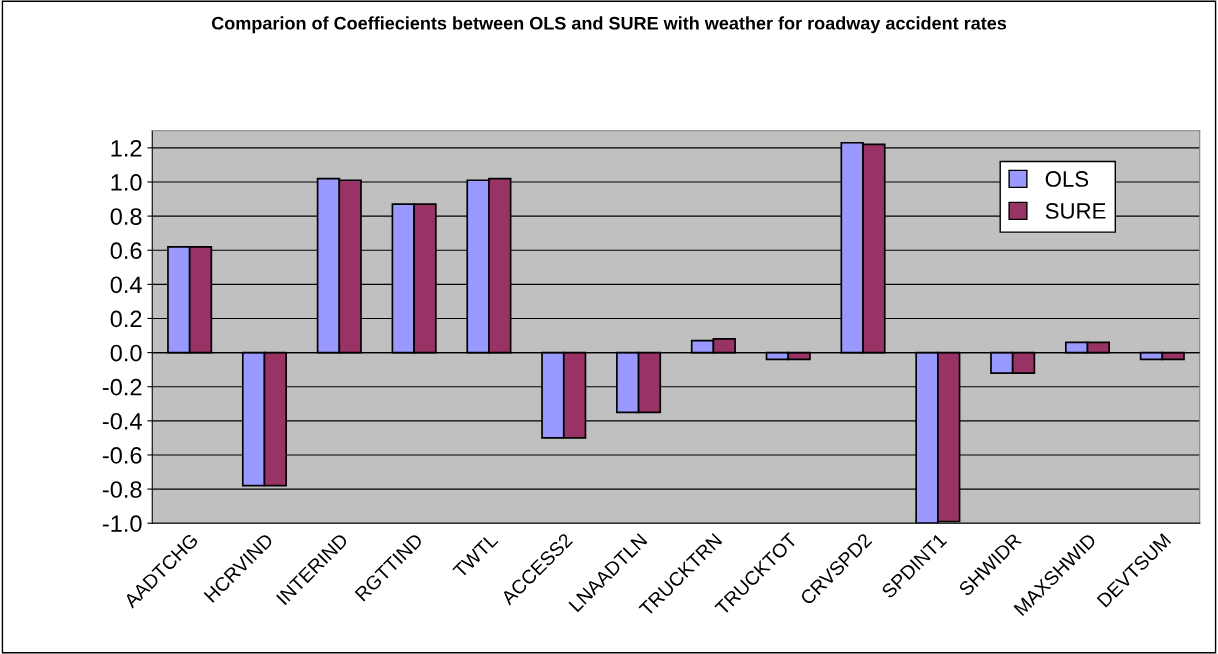 The height and width of the screenshot is (654, 1218). What do you see at coordinates (126, 251) in the screenshot?
I see `y-tick-label: 0.6` at bounding box center [126, 251].